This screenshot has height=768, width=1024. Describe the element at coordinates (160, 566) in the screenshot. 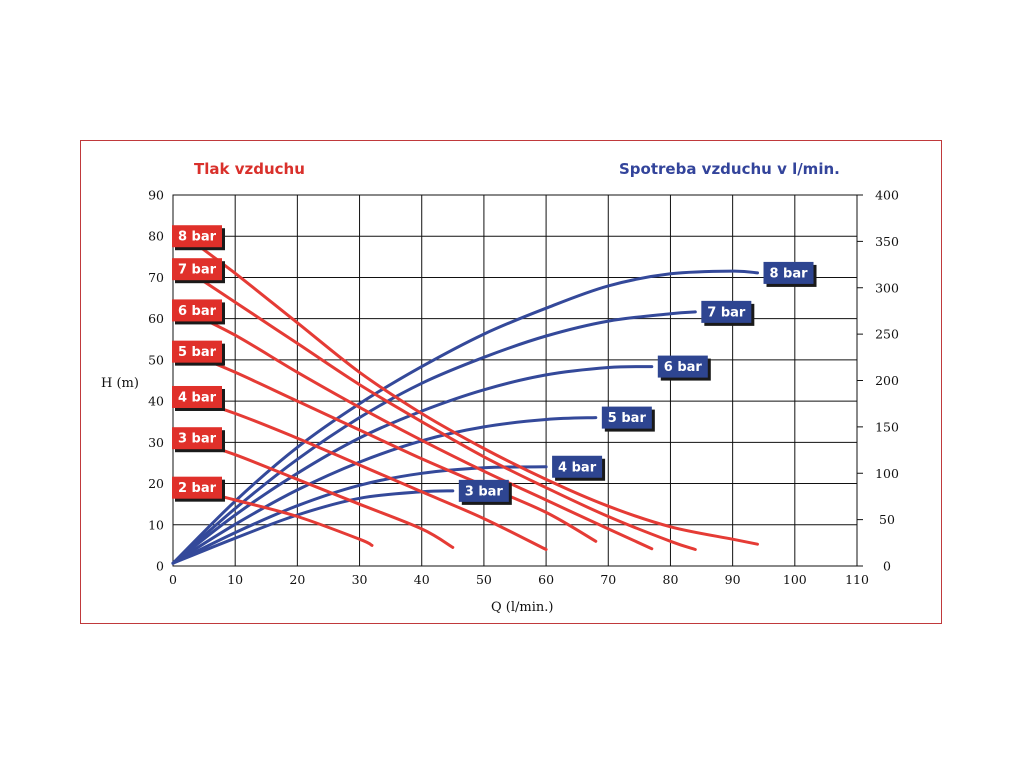

I see `y-tick-label: 0` at that location.